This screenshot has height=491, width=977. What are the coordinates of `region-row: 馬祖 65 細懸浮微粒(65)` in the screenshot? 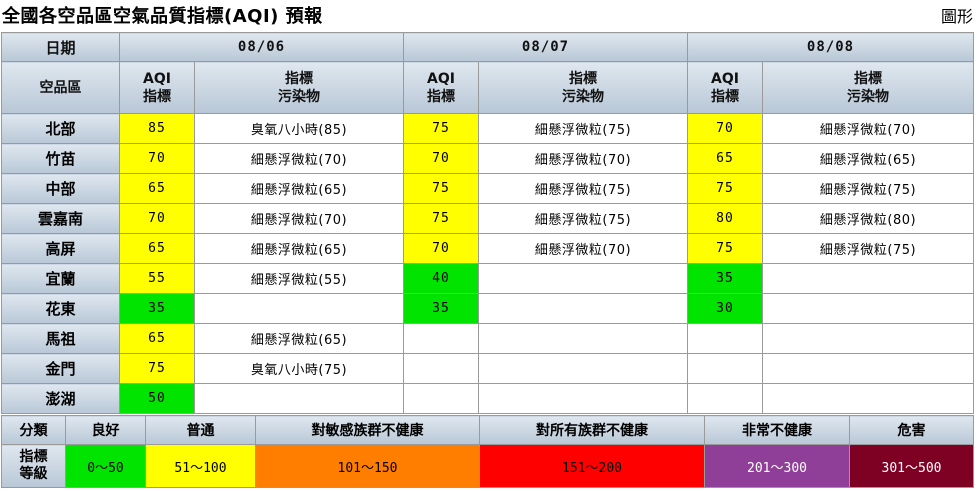 It's located at (487, 338).